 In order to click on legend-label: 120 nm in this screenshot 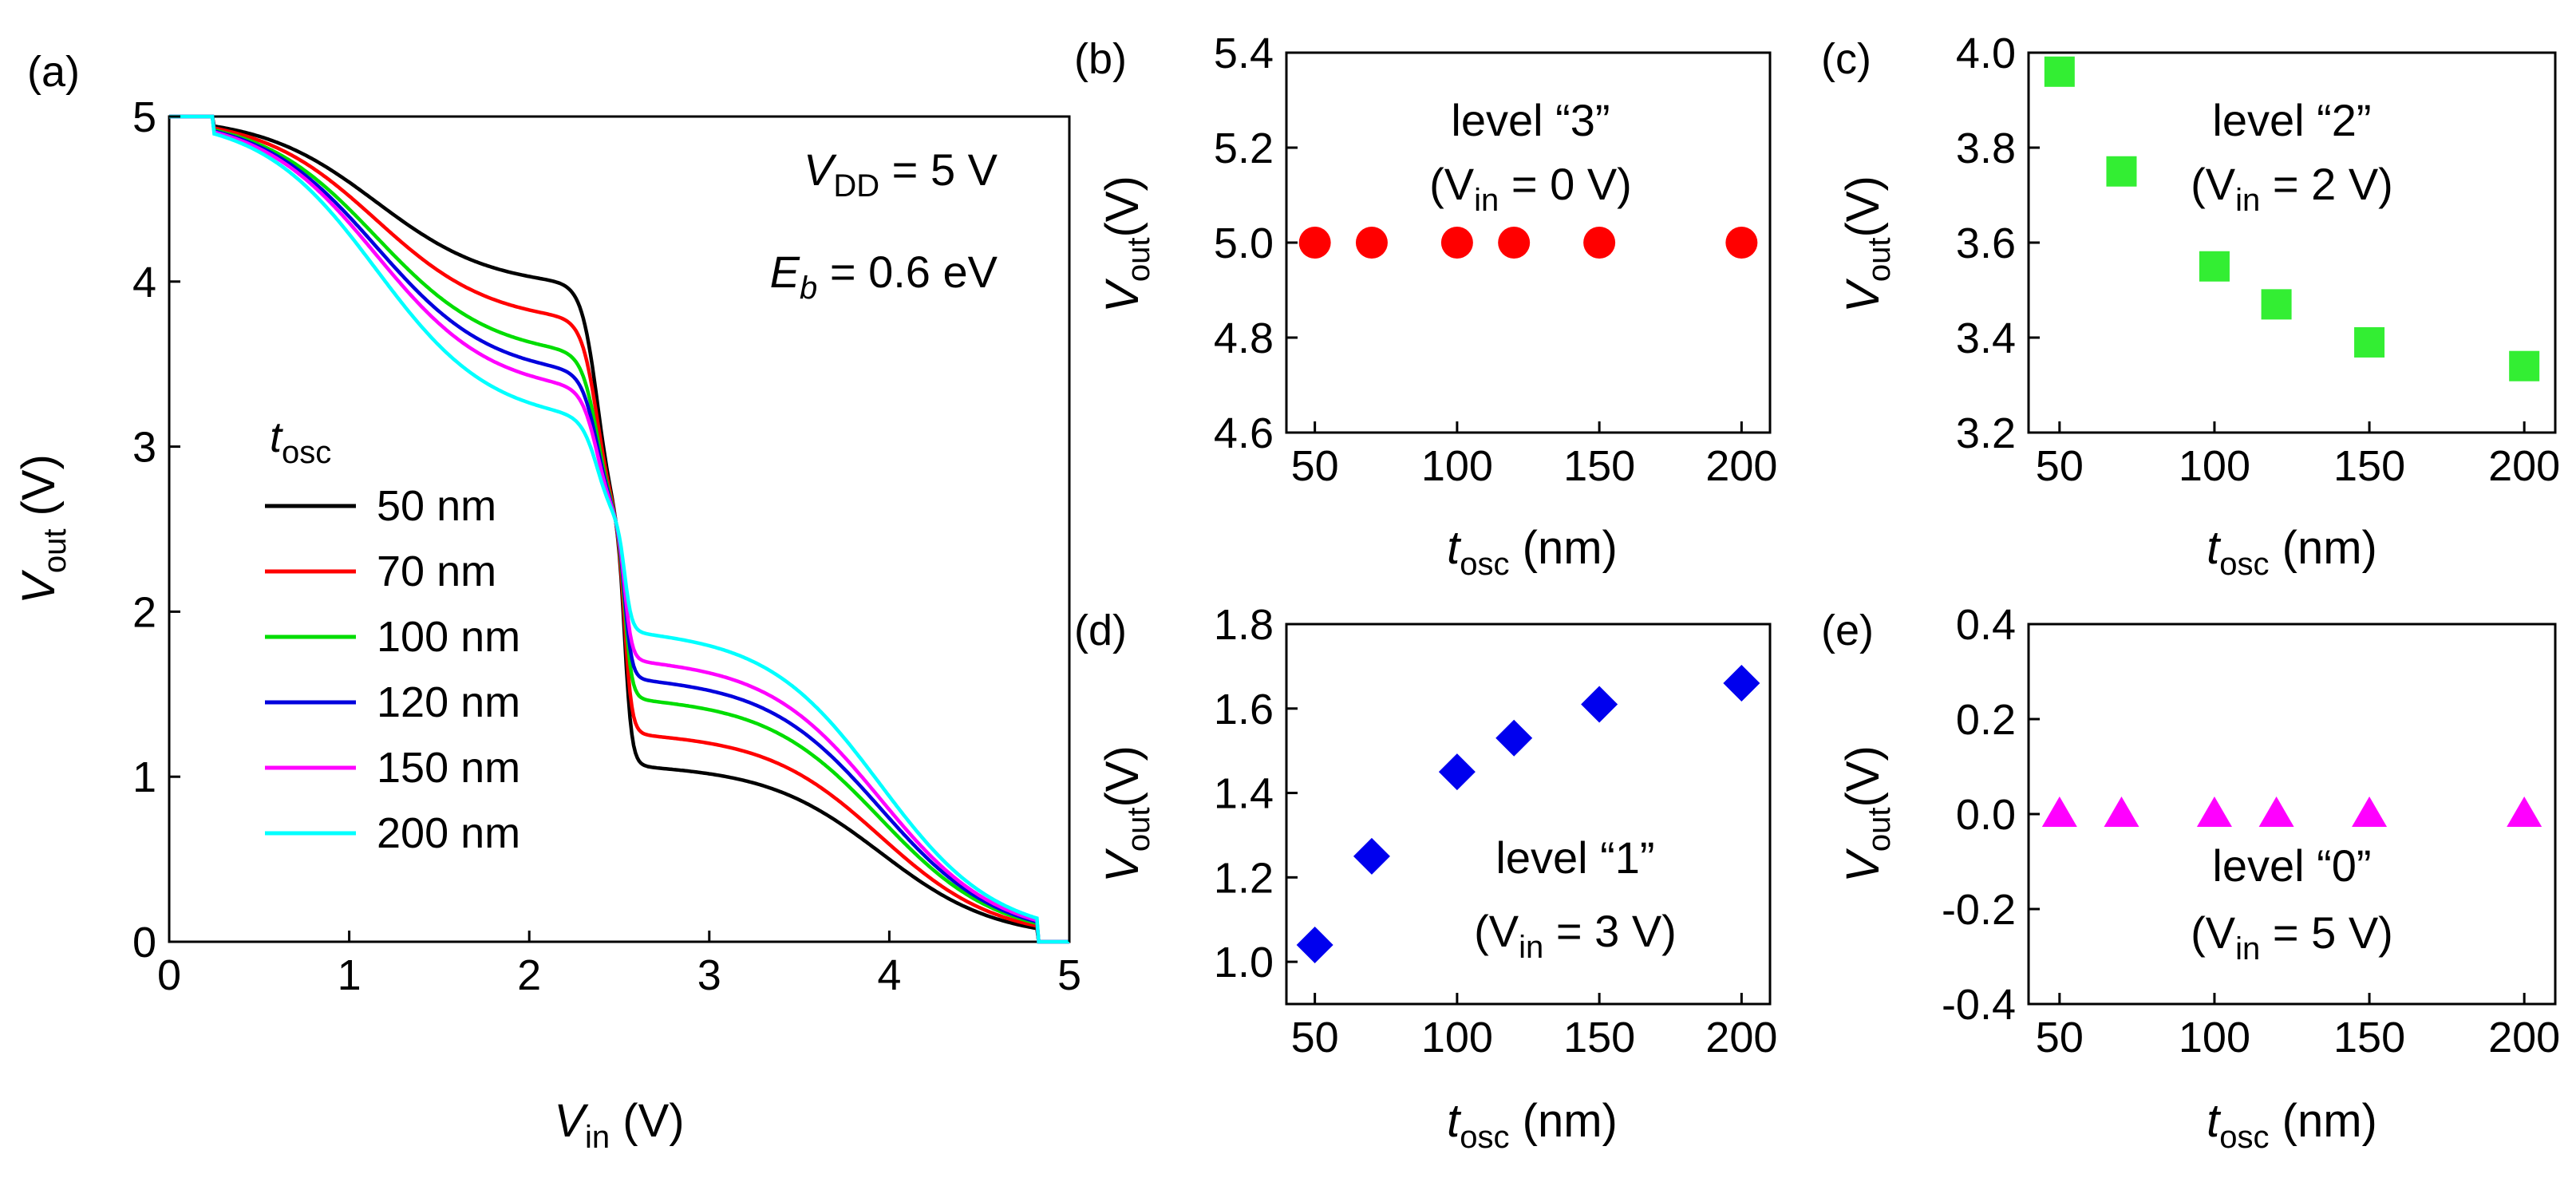, I will do `click(448, 702)`.